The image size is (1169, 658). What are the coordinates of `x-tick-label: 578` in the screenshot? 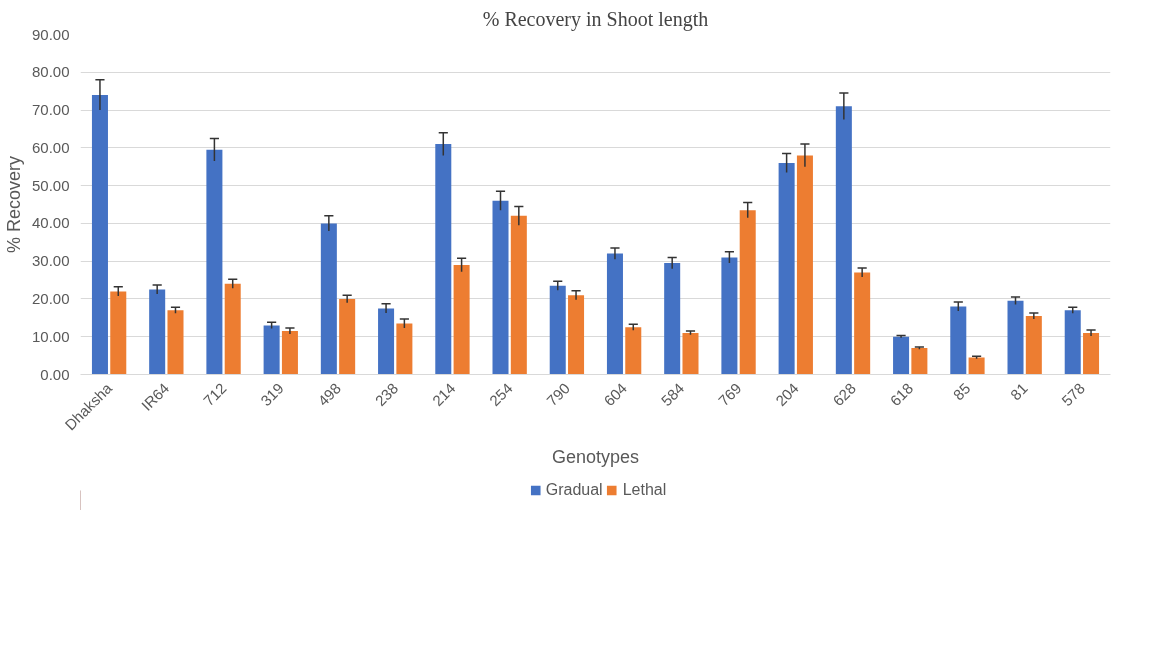 It's located at (1073, 394).